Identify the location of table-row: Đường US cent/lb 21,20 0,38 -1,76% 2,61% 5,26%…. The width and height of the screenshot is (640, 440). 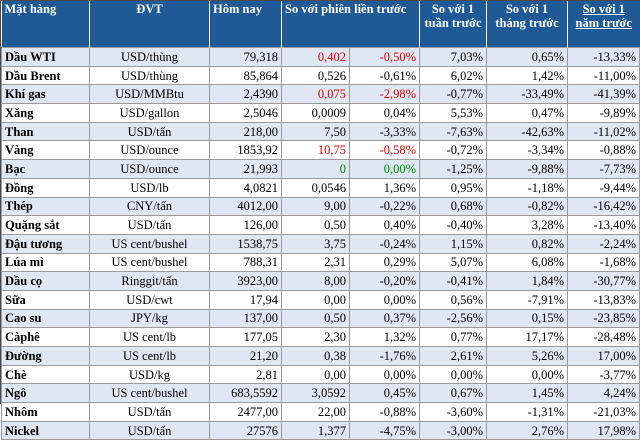
(320, 356).